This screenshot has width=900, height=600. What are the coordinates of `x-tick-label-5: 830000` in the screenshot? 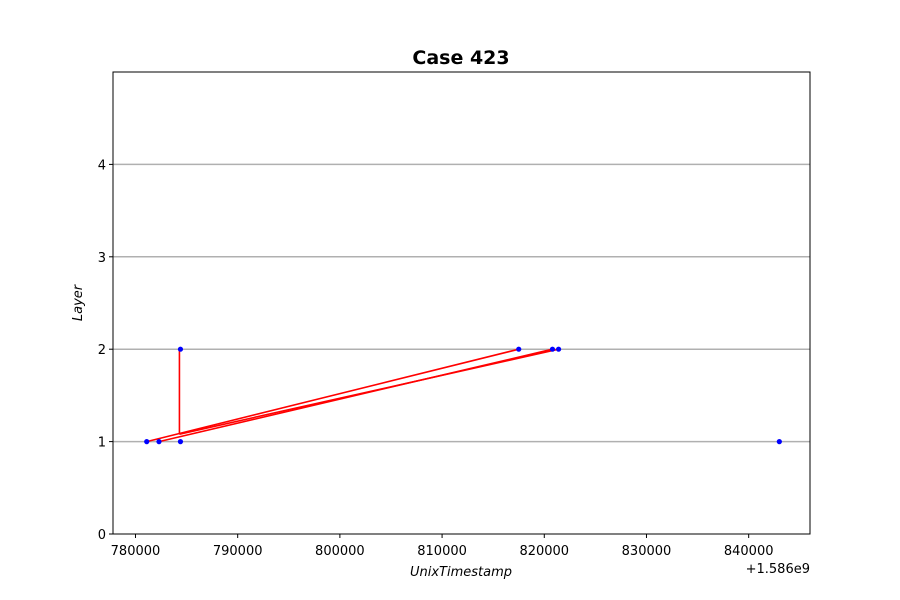 It's located at (647, 551).